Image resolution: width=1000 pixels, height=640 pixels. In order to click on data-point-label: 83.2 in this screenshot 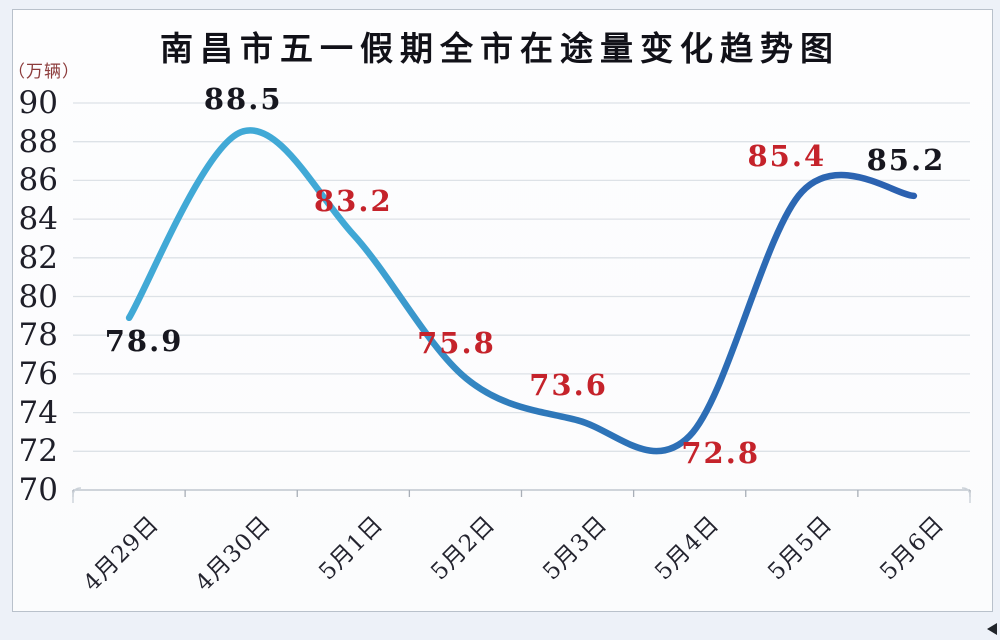, I will do `click(353, 200)`.